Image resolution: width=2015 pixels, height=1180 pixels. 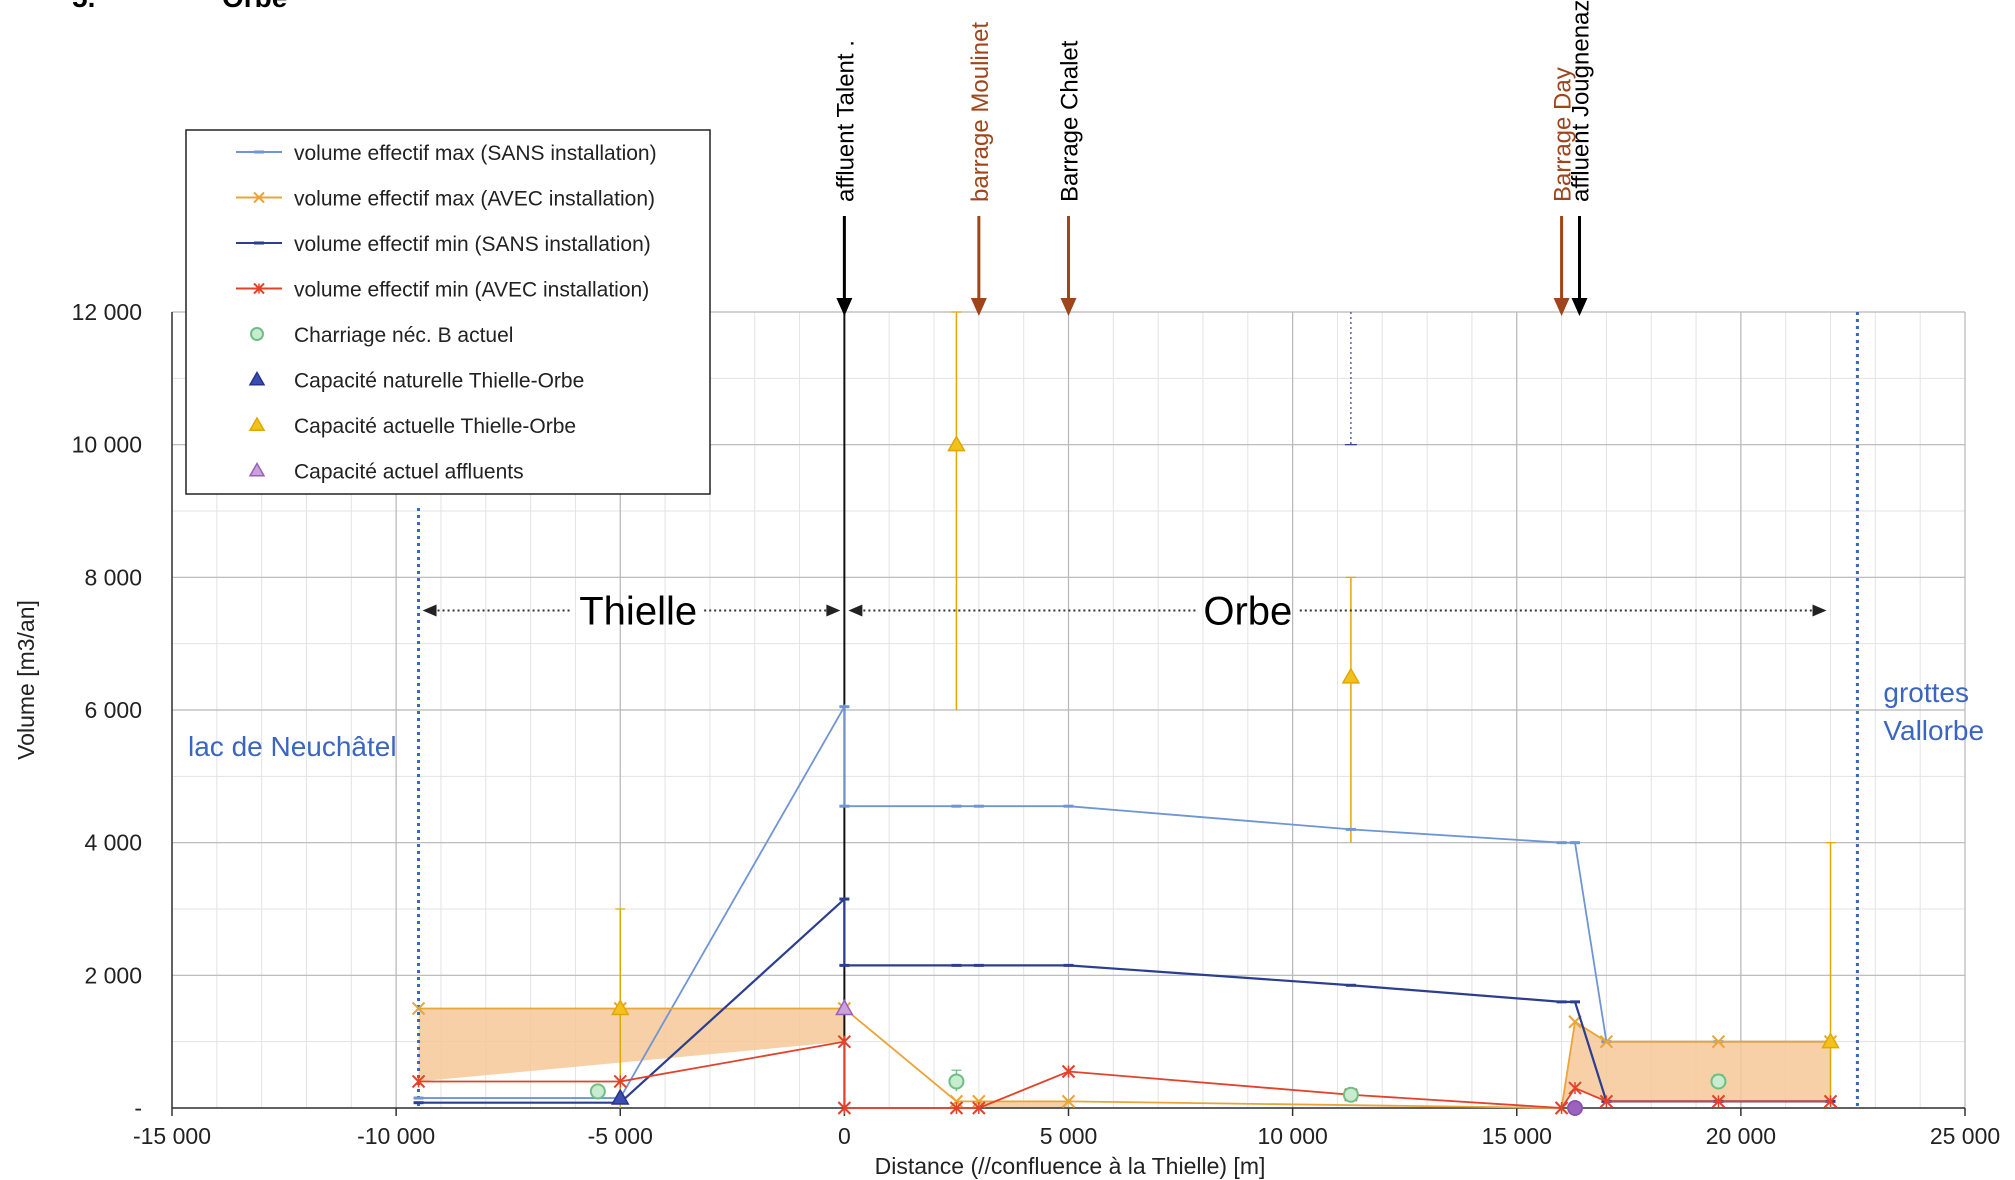 What do you see at coordinates (1070, 121) in the screenshot?
I see `marker-label: Barrage Chalet` at bounding box center [1070, 121].